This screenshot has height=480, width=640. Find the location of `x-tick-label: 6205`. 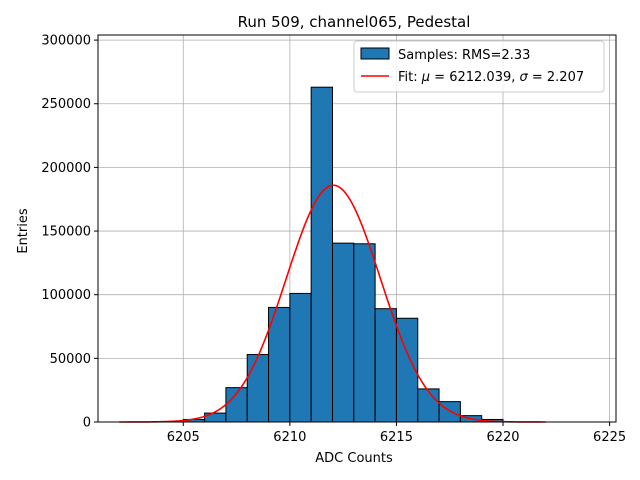

x-tick-label: 6205 is located at coordinates (183, 437).